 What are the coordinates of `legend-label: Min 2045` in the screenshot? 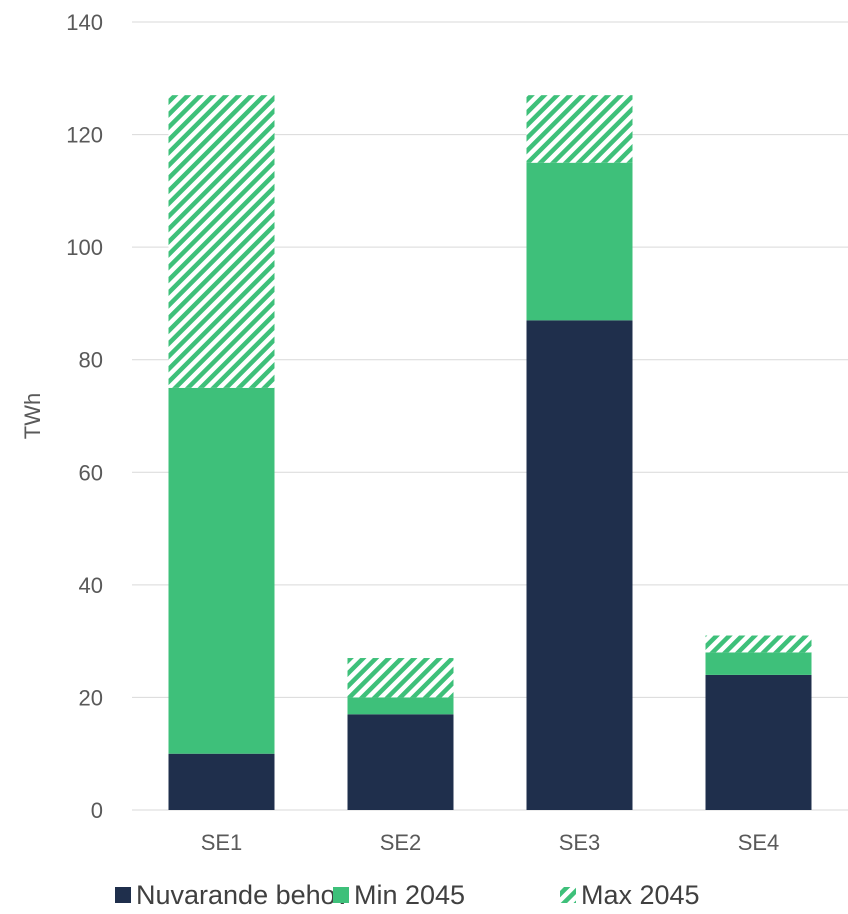 It's located at (409, 895).